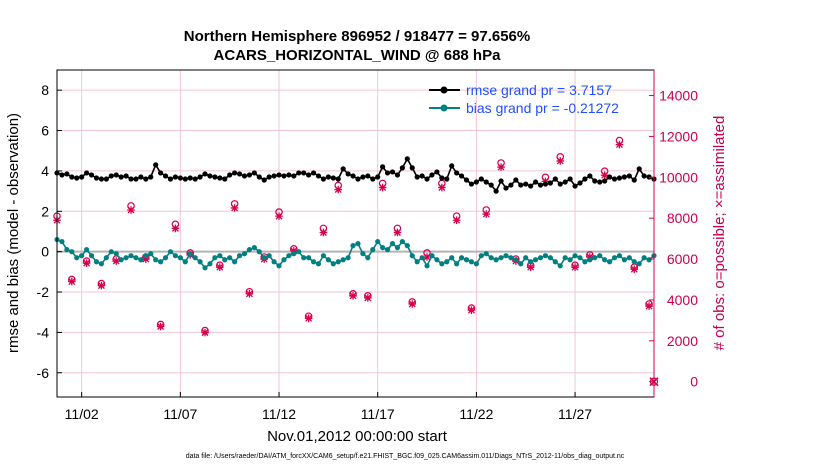  Describe the element at coordinates (682, 341) in the screenshot. I see `y-right-tick-label: 2000` at that location.